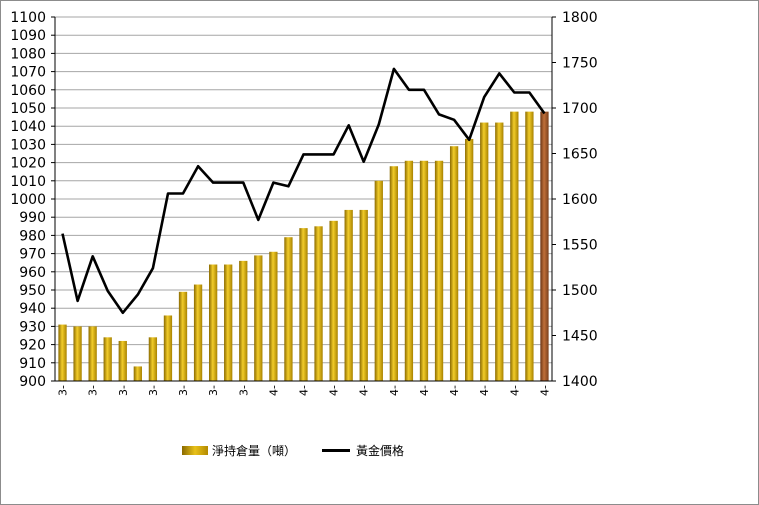  Describe the element at coordinates (580, 109) in the screenshot. I see `right-tick-label: 1700` at that location.